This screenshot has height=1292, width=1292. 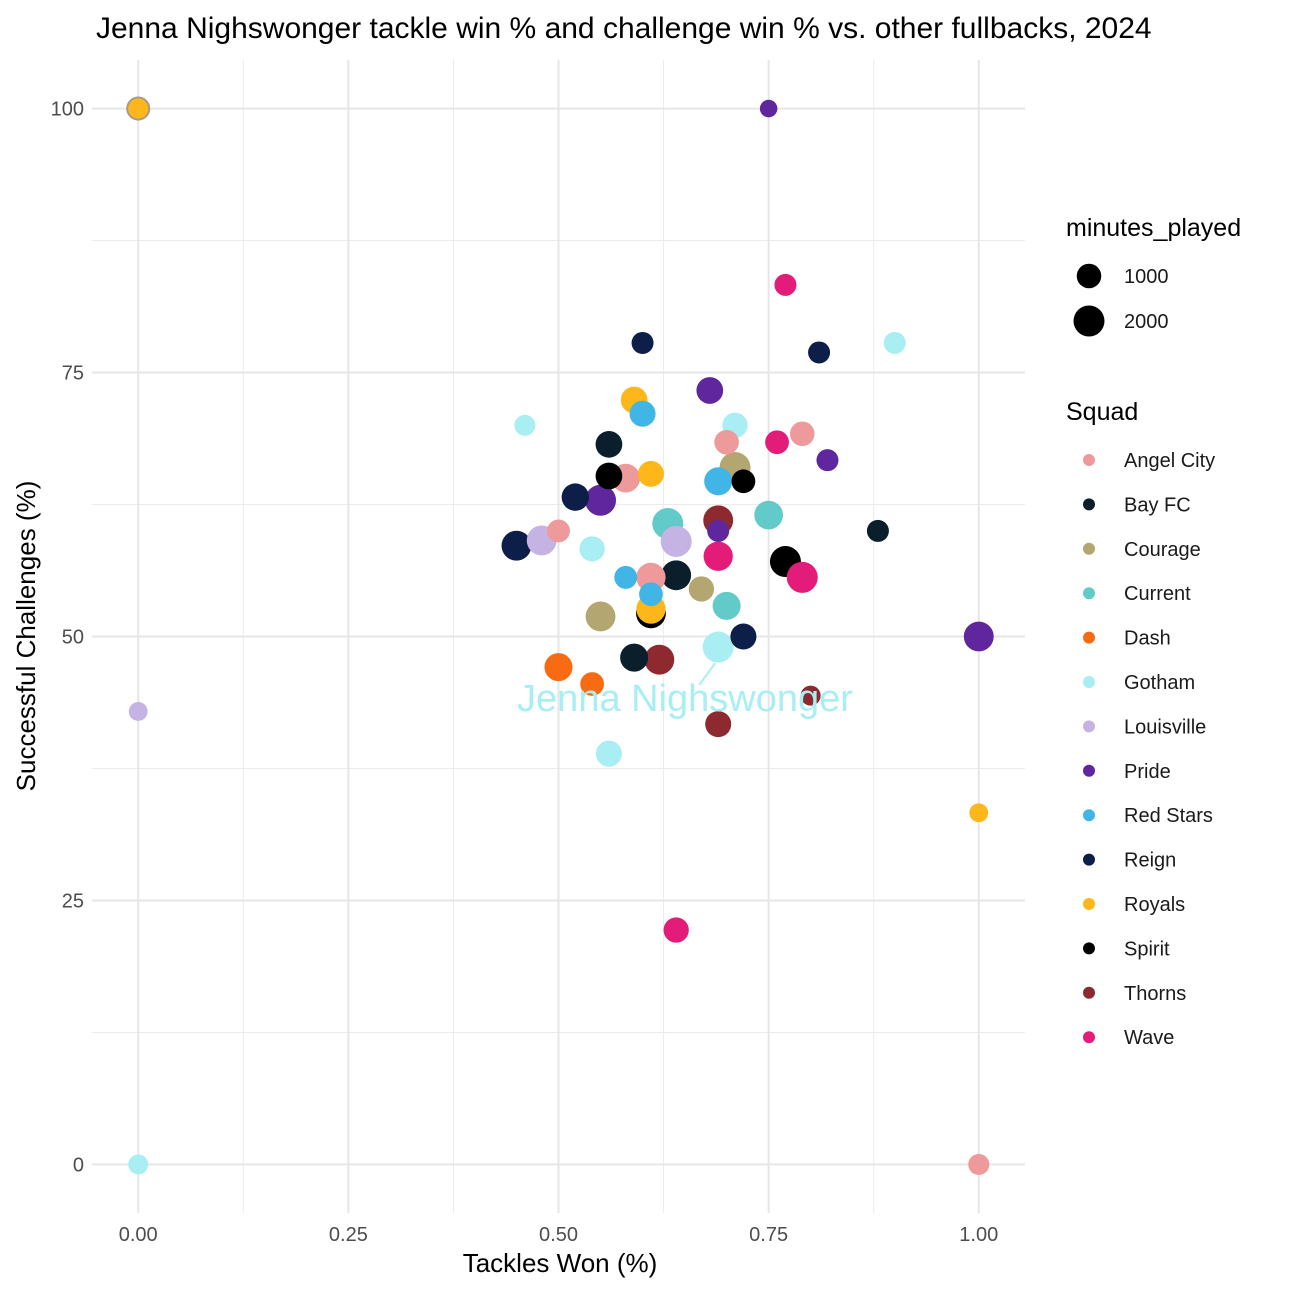 I want to click on color-legend-title: Squad, so click(x=1102, y=412).